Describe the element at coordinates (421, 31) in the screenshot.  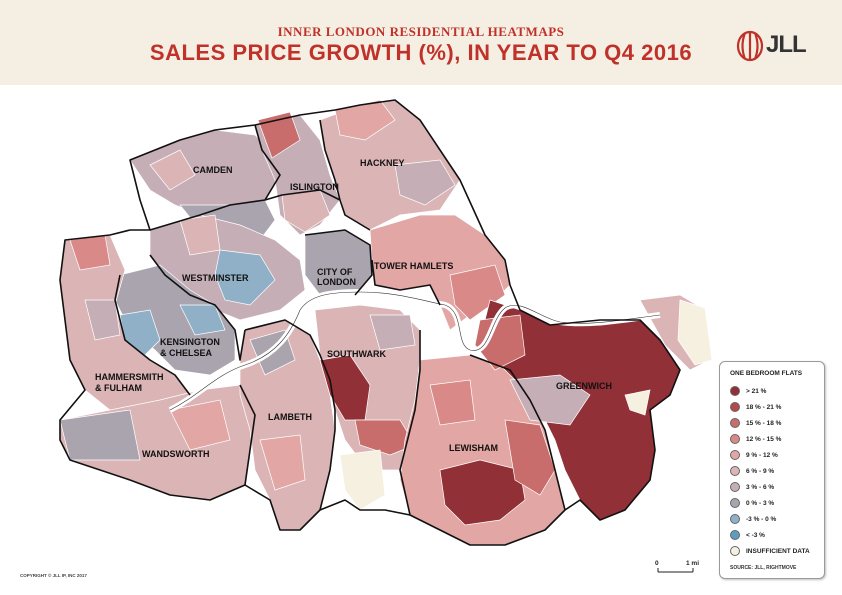
I see `map-subtitle: INNER LONDON RESIDENTIAL HEATMAPS` at that location.